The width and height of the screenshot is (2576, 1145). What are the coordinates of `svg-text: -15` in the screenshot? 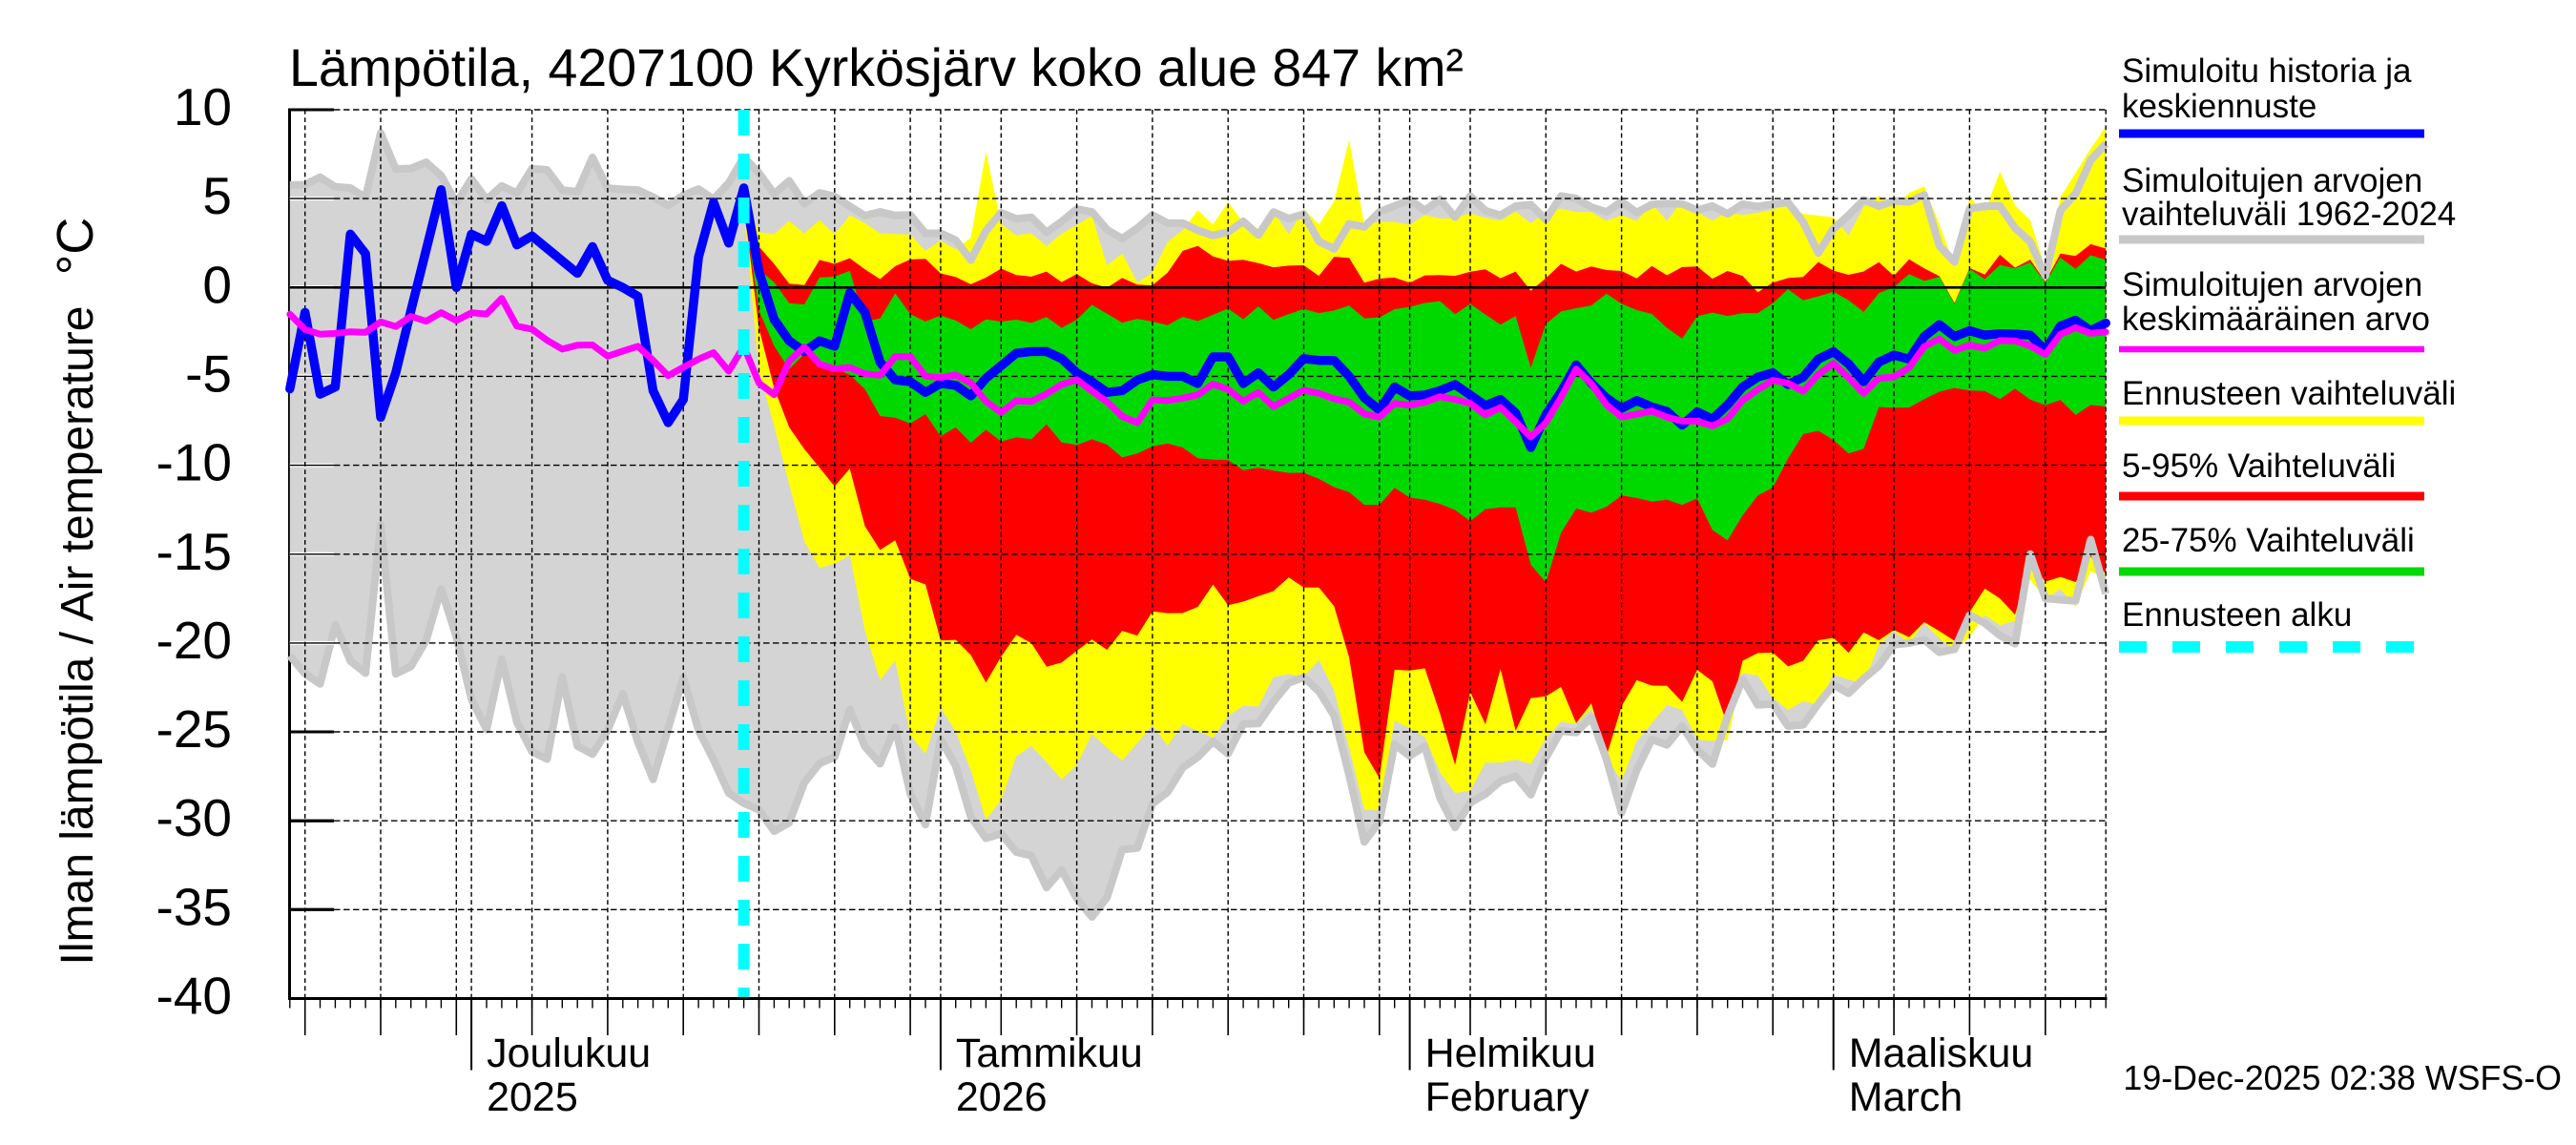 It's located at (194, 551).